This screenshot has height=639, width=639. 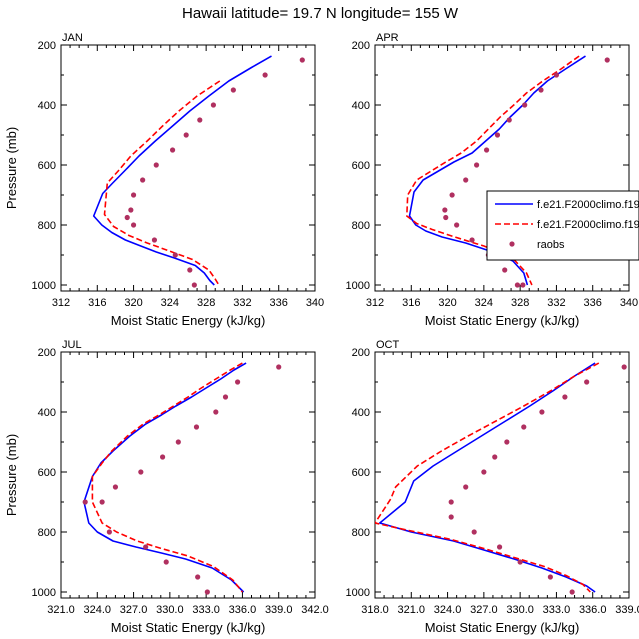 What do you see at coordinates (629, 303) in the screenshot?
I see `x-tick-label: 340` at bounding box center [629, 303].